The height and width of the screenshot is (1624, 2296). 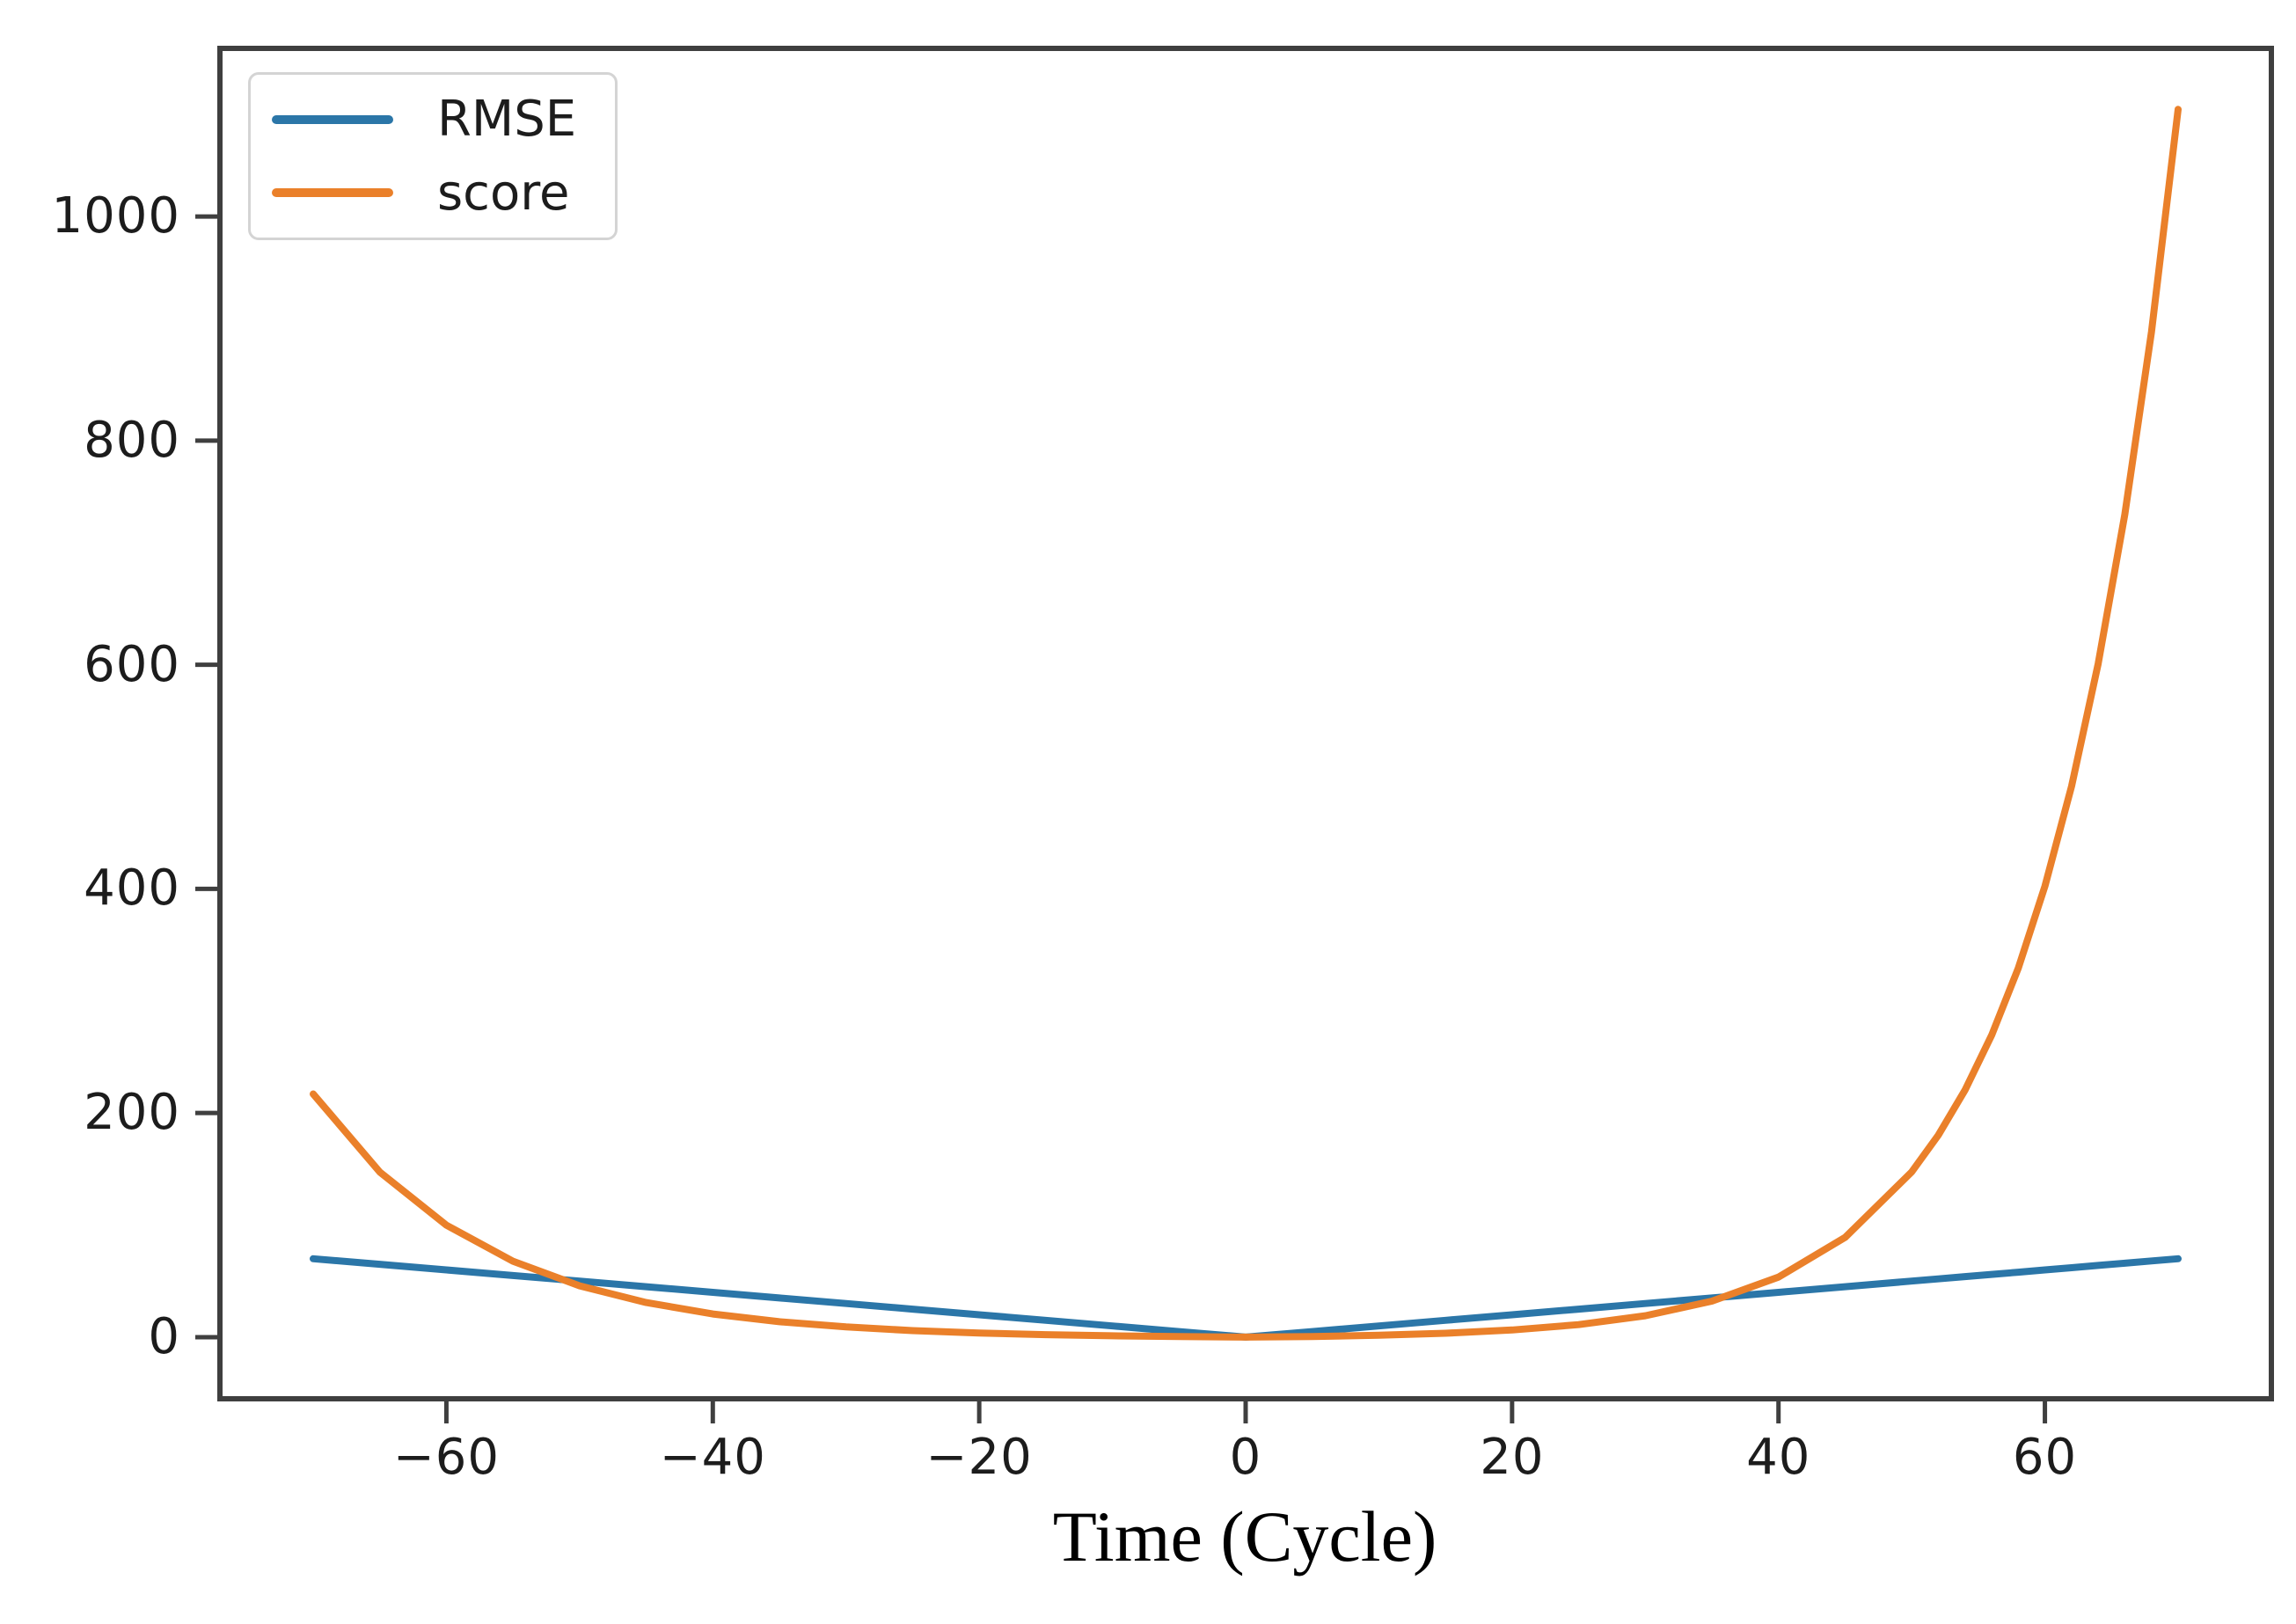 I want to click on rmse-series-line, so click(x=1246, y=1298).